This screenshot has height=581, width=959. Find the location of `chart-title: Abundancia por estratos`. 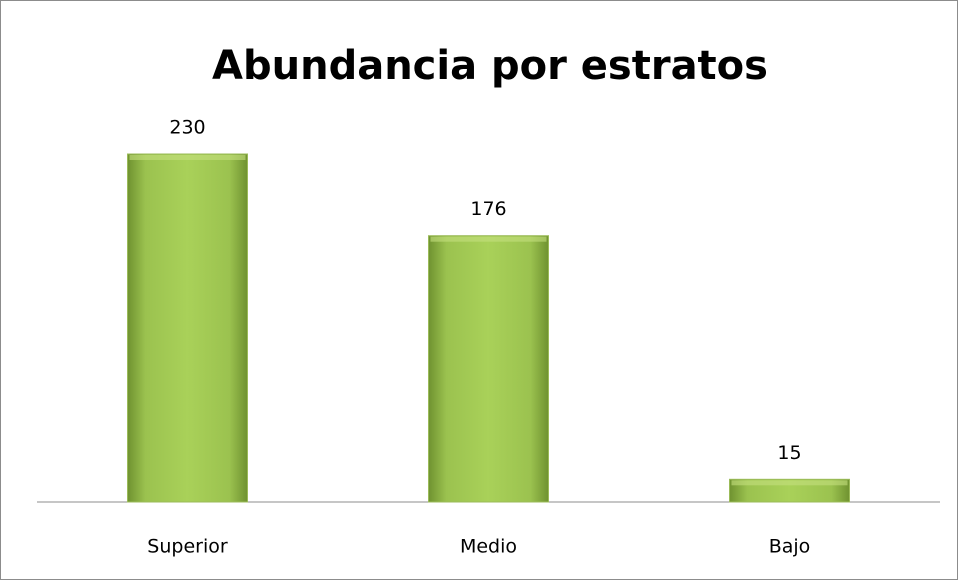

chart-title: Abundancia por estratos is located at coordinates (490, 66).